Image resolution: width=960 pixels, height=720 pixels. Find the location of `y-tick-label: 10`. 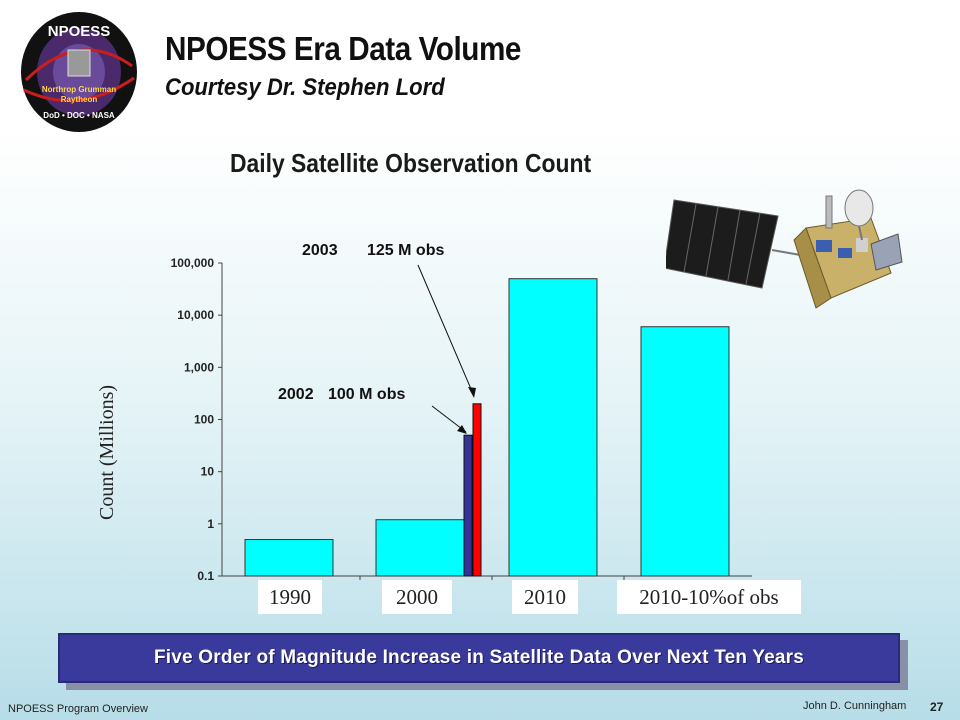

y-tick-label: 10 is located at coordinates (208, 472).